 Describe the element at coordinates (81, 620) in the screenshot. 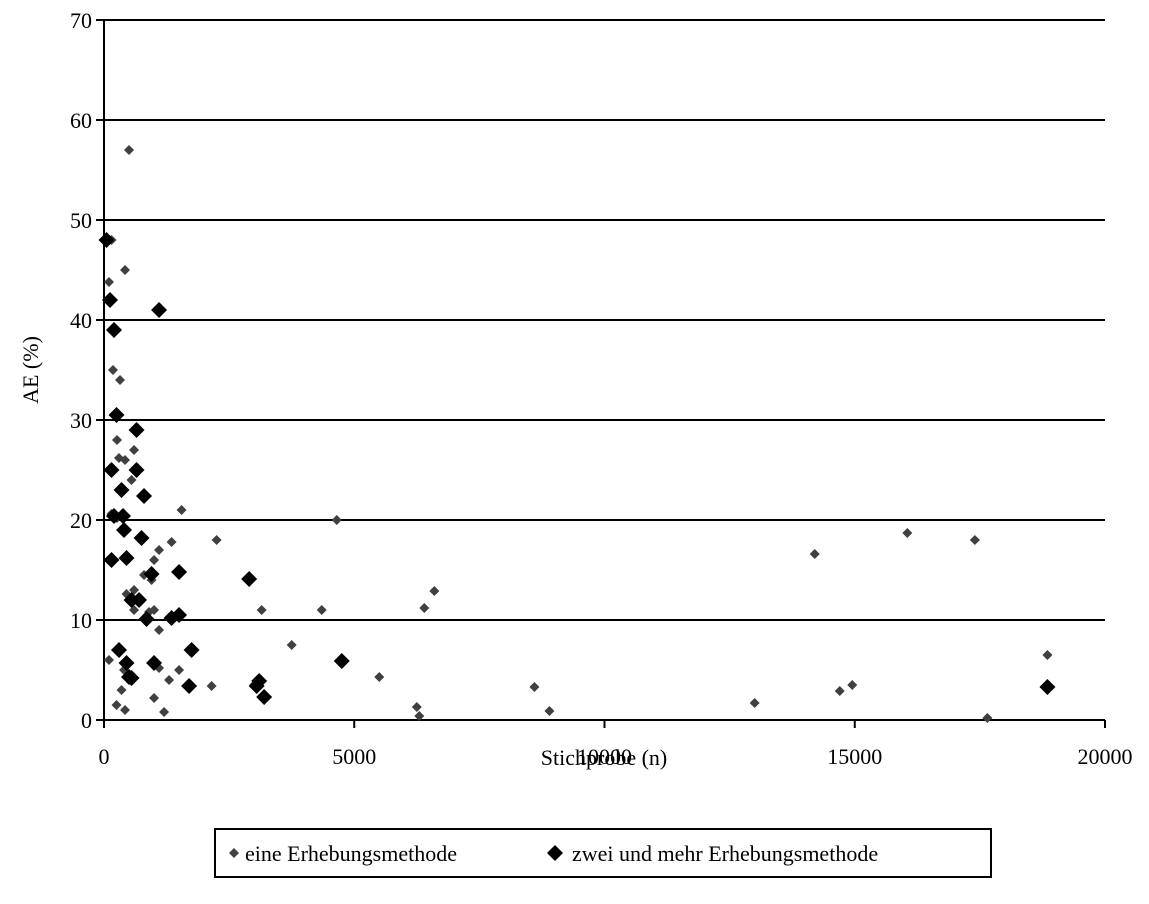

I see `y-tick-label: 10` at that location.